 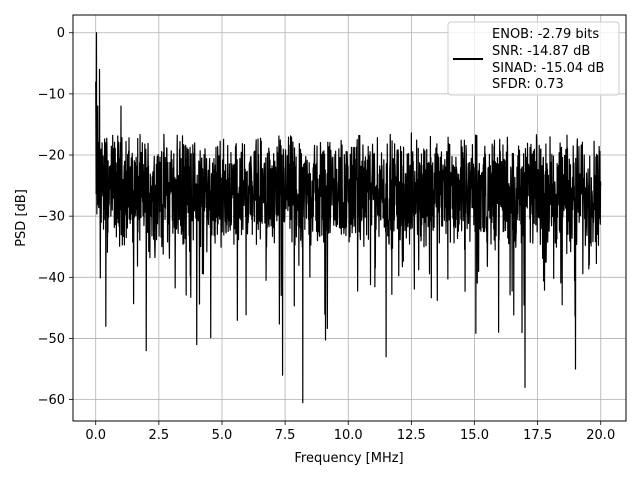 I want to click on y-tick-label: −20, so click(x=51, y=156).